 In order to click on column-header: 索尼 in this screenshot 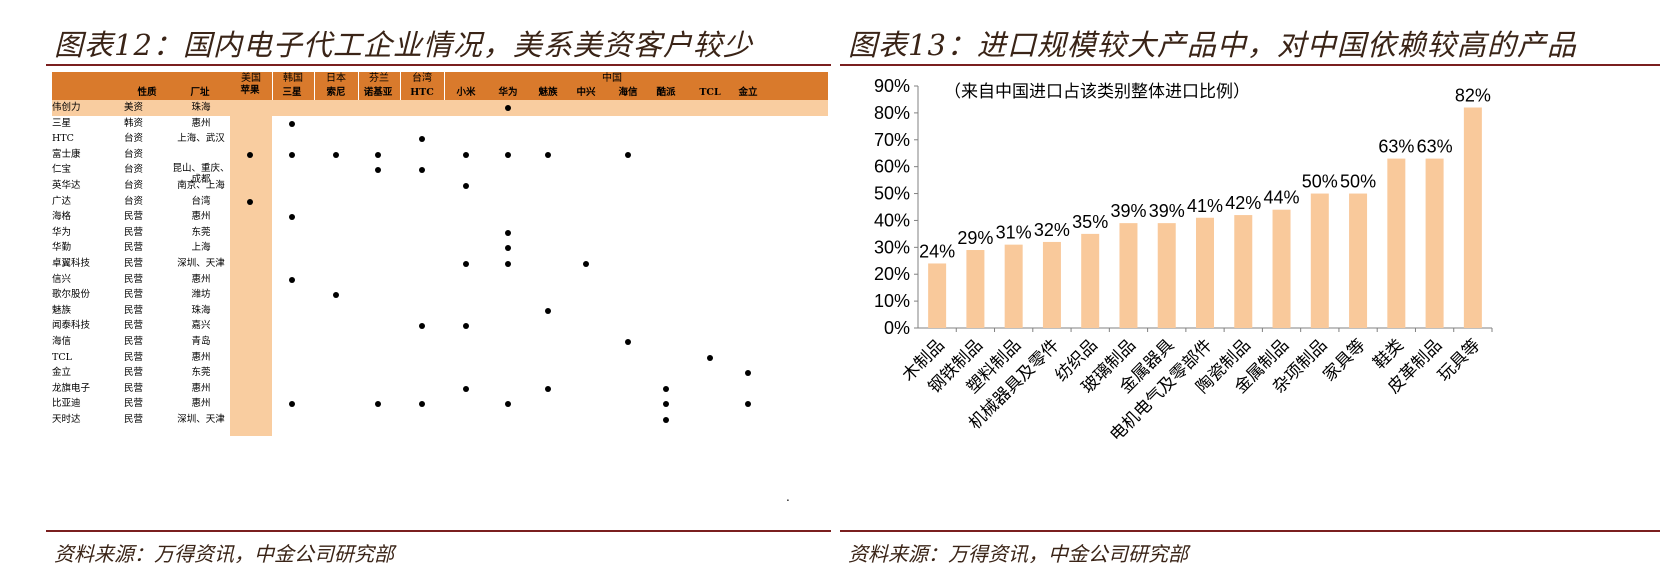, I will do `click(336, 92)`.